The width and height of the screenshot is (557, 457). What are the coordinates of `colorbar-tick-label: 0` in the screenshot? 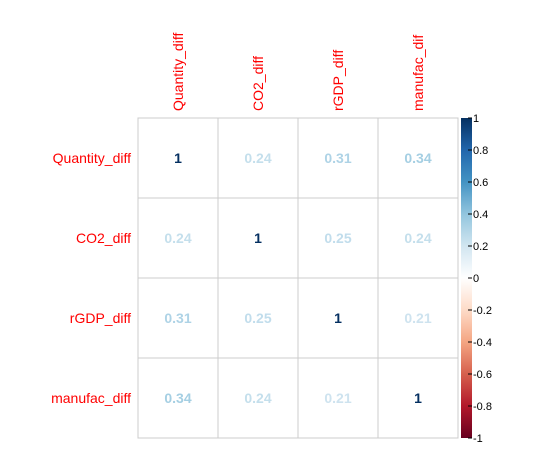 It's located at (476, 279).